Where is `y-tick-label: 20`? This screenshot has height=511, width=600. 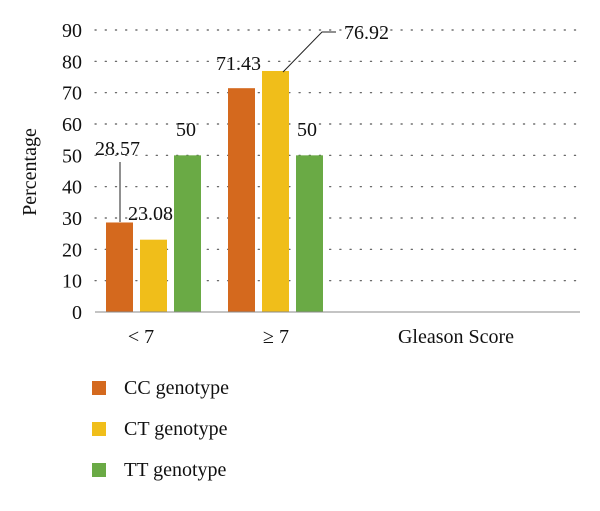
y-tick-label: 20 is located at coordinates (72, 250).